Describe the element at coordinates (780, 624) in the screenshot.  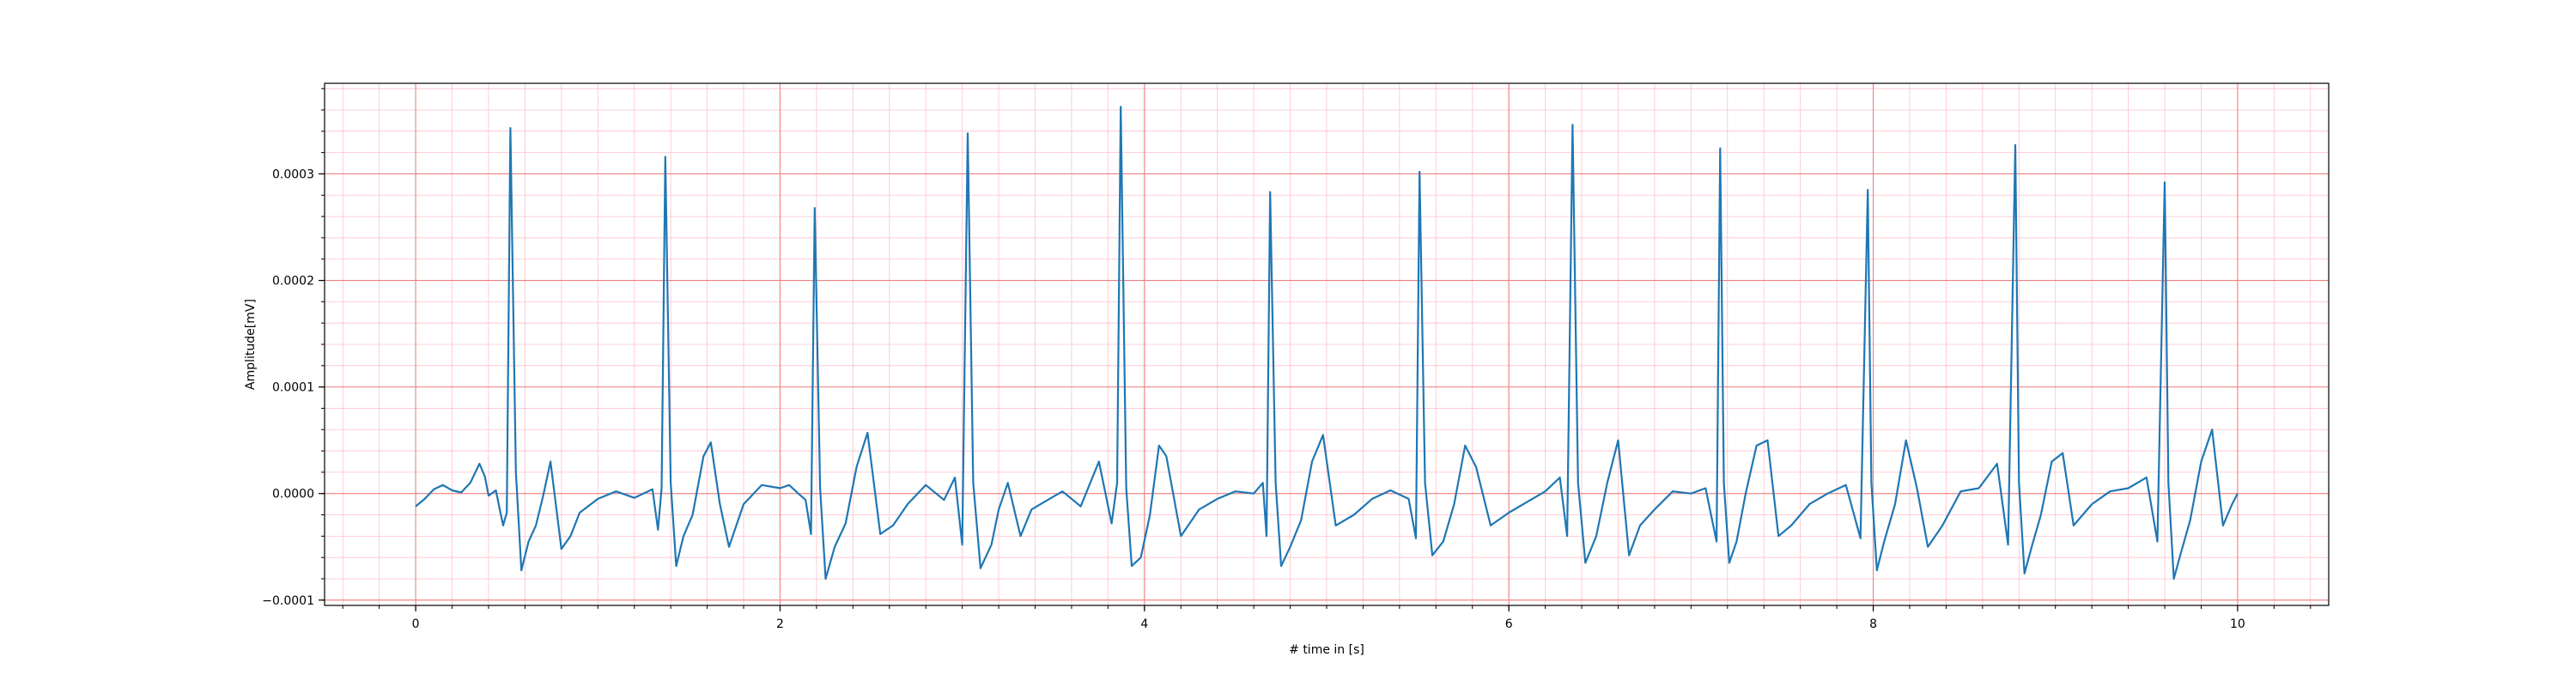
I see `x-tick-label: 2` at that location.